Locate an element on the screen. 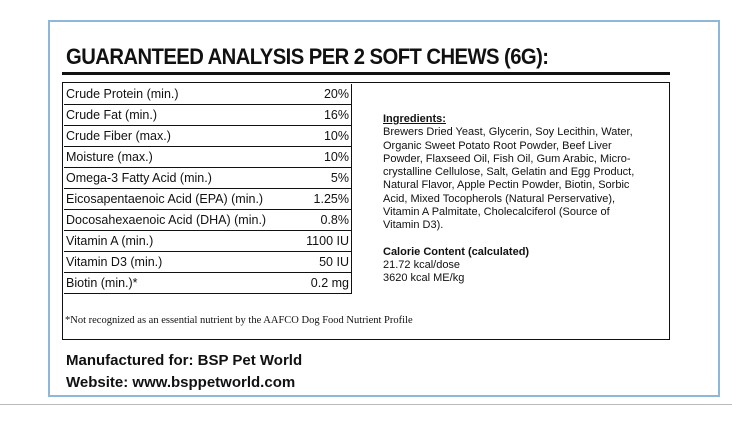 This screenshot has height=425, width=732. table-row: Crude Fiber (max.) 10% is located at coordinates (208, 136).